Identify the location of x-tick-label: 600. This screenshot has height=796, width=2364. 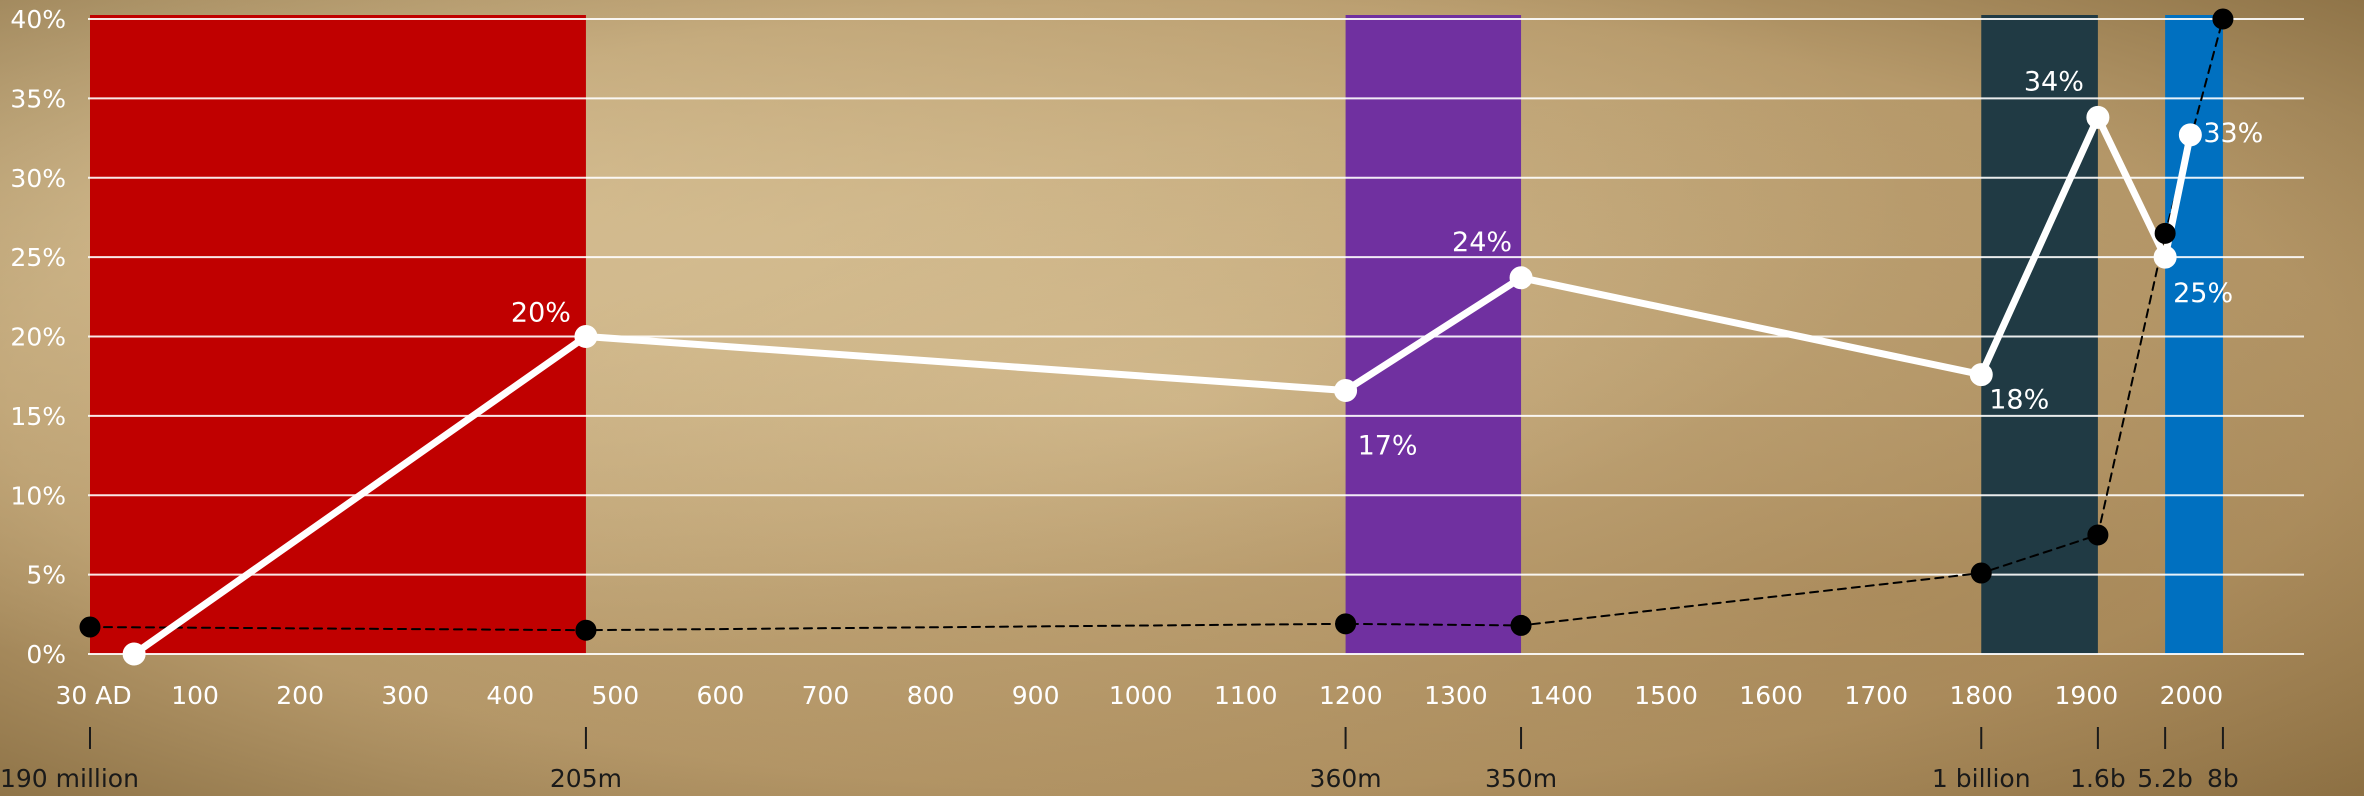
(721, 695).